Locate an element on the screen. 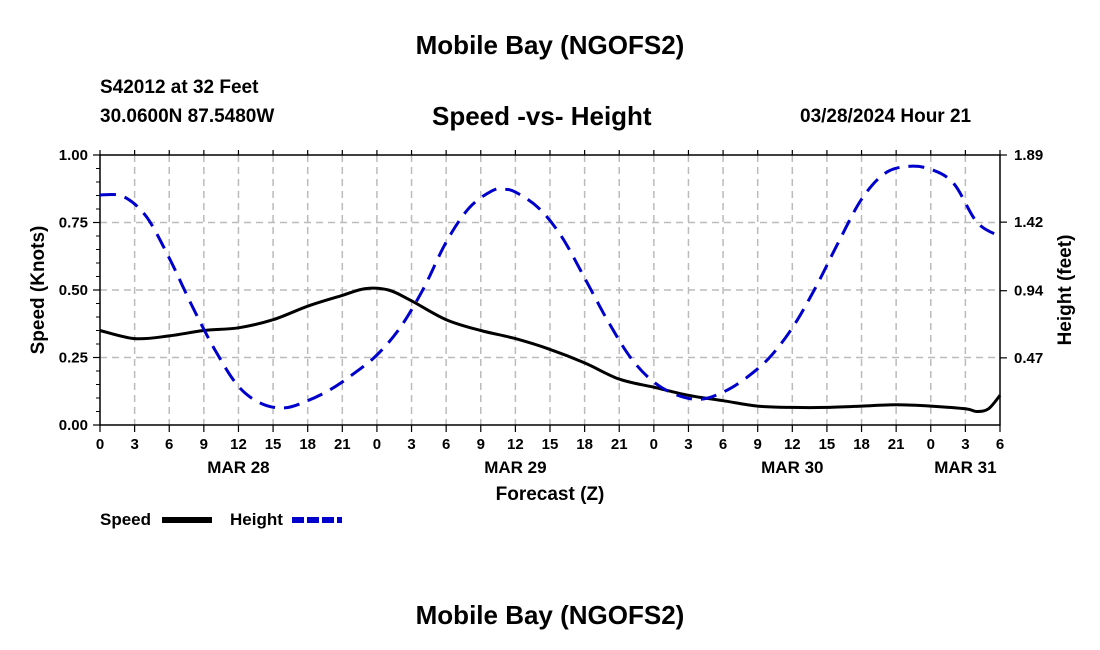  page-title: Mobile Bay (NGOFS2) is located at coordinates (550, 45).